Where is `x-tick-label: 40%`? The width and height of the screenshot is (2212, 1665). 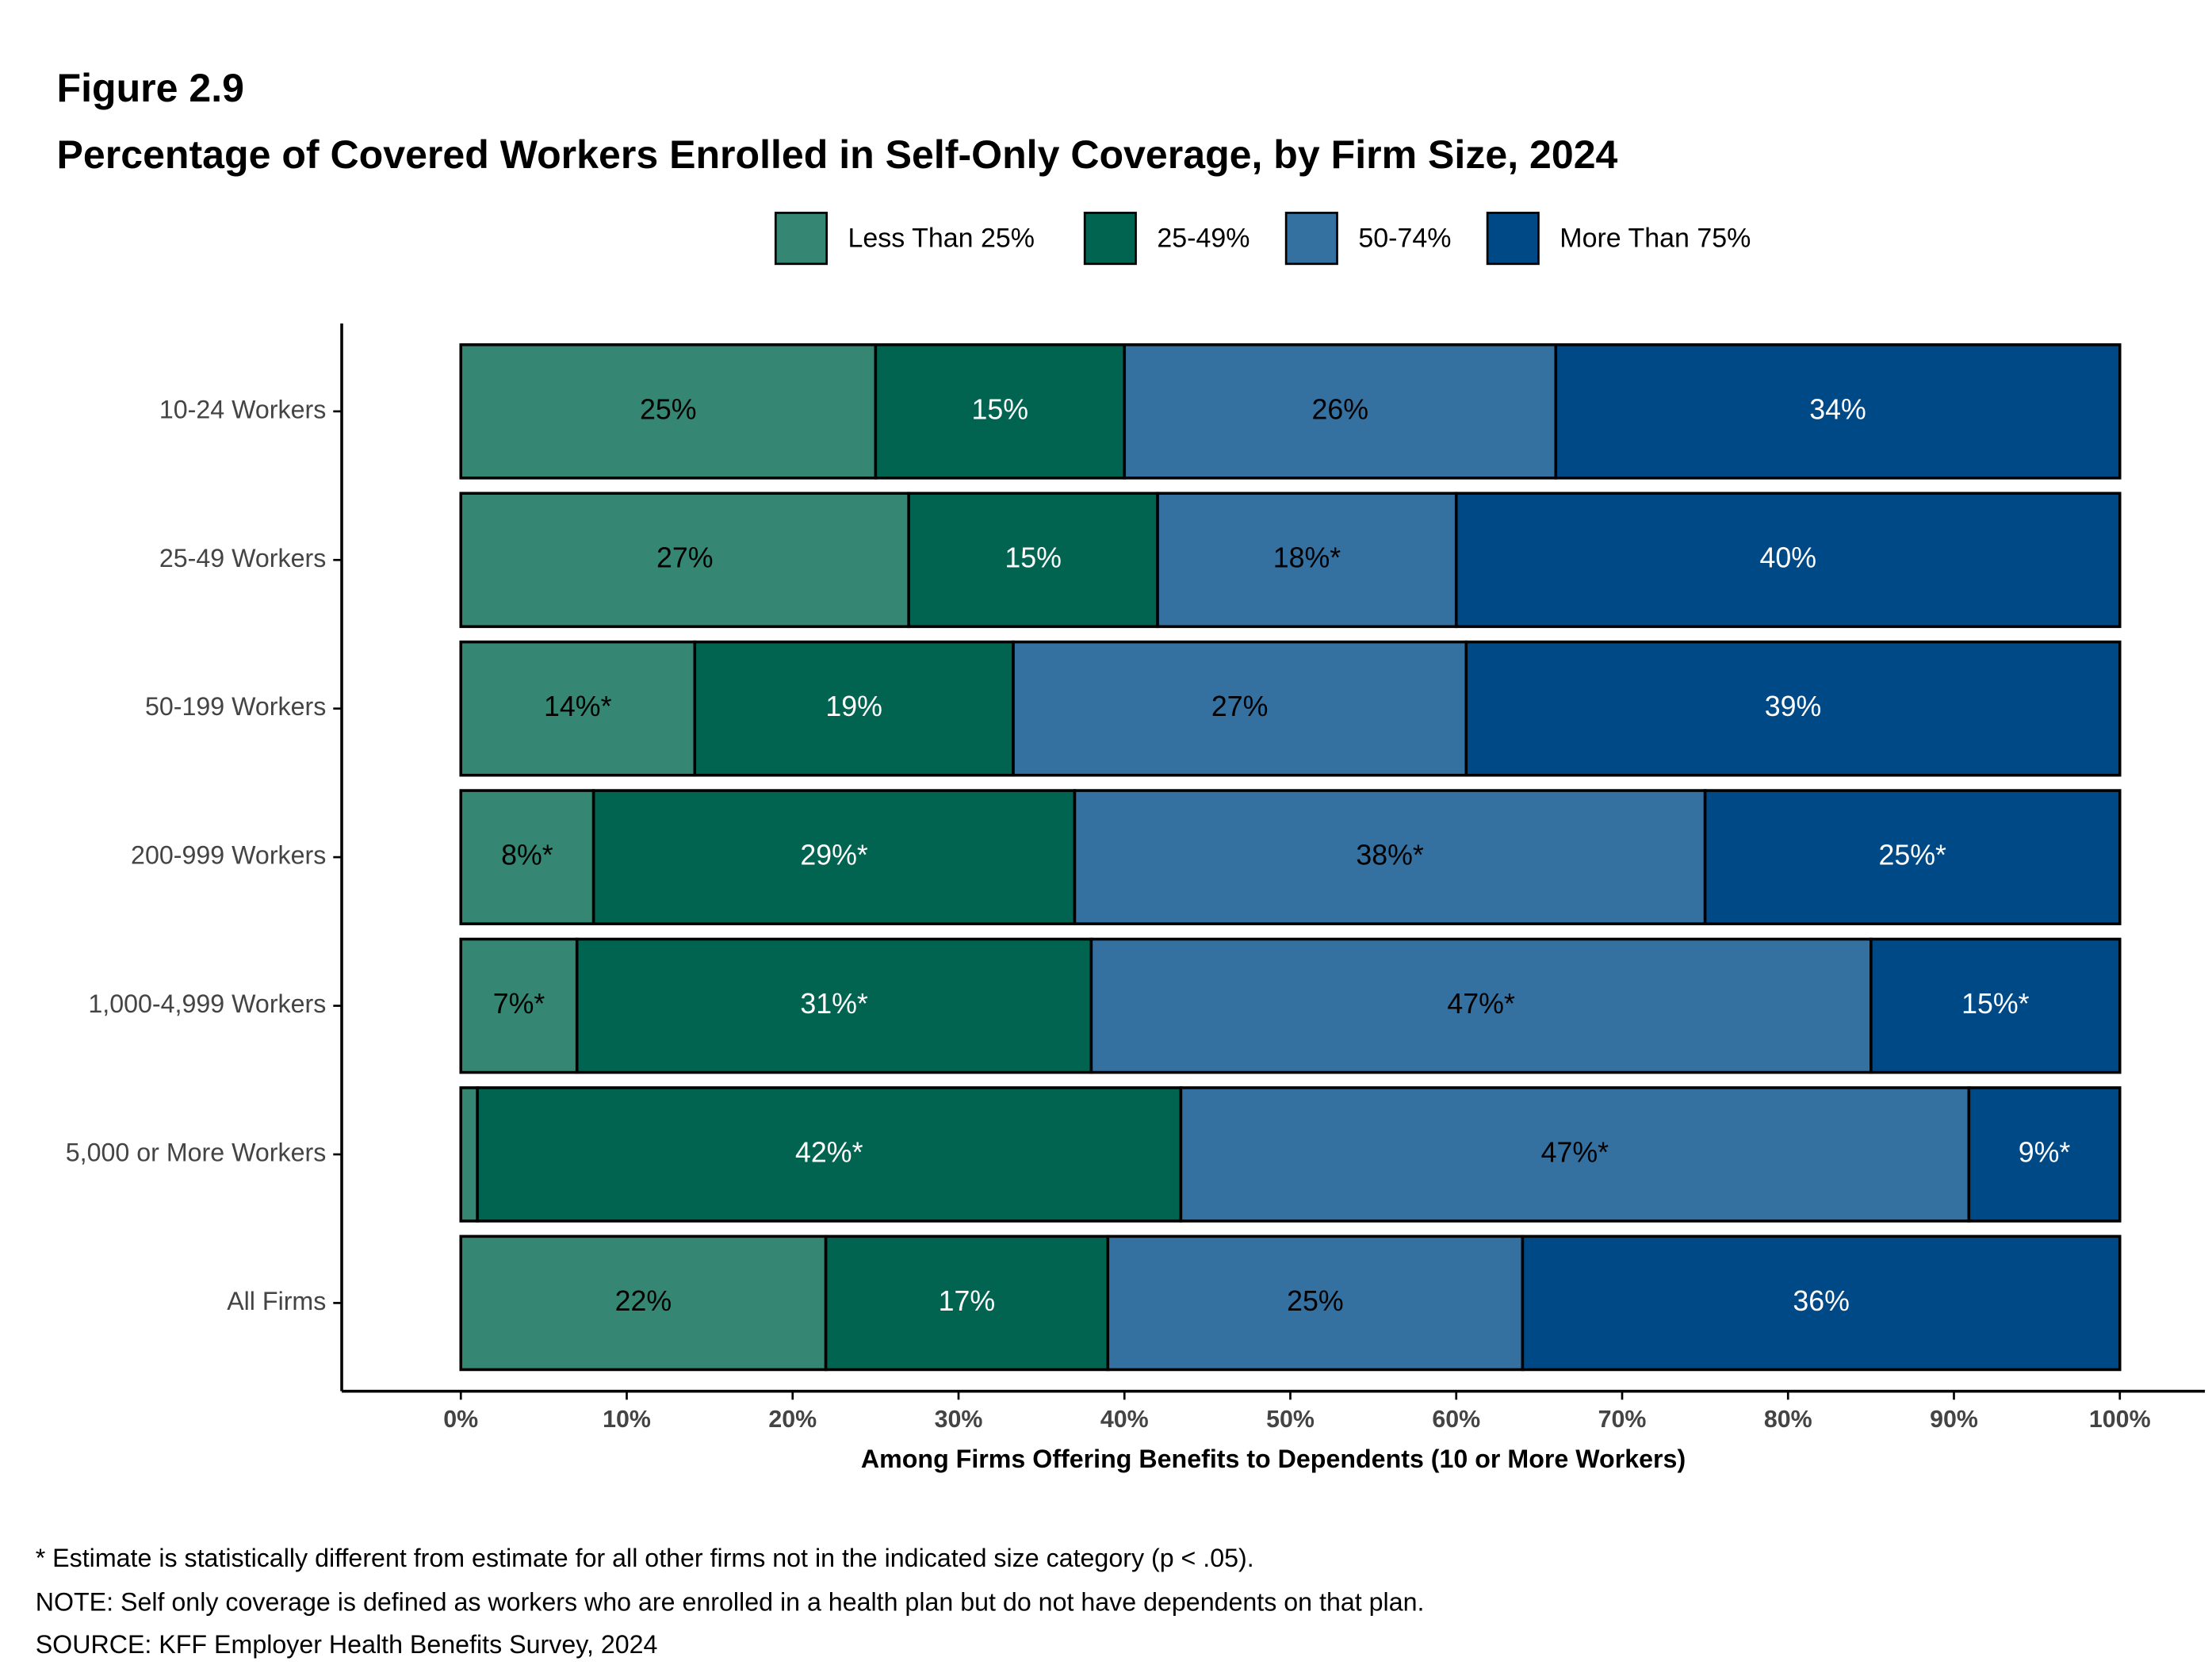
x-tick-label: 40% is located at coordinates (1124, 1419).